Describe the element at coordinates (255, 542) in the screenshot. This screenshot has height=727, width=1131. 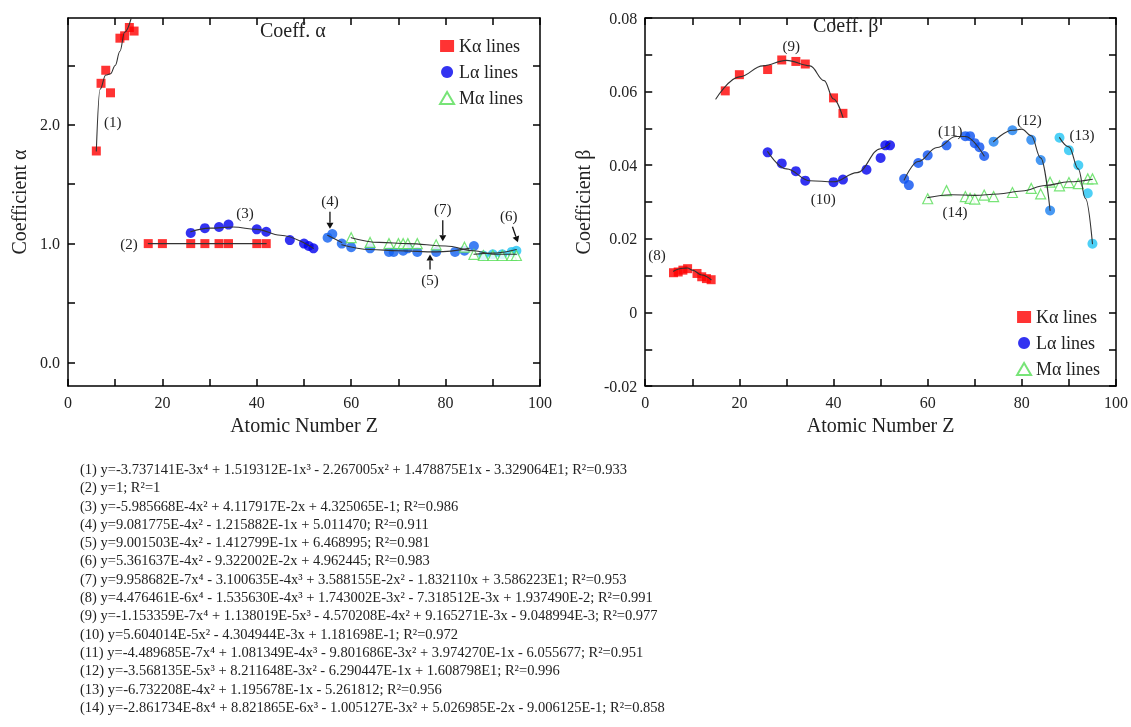
I see `text: (5) y=9.001503E-4x² - 1.412799E-1x + 6.468995; R²=0.981` at that location.